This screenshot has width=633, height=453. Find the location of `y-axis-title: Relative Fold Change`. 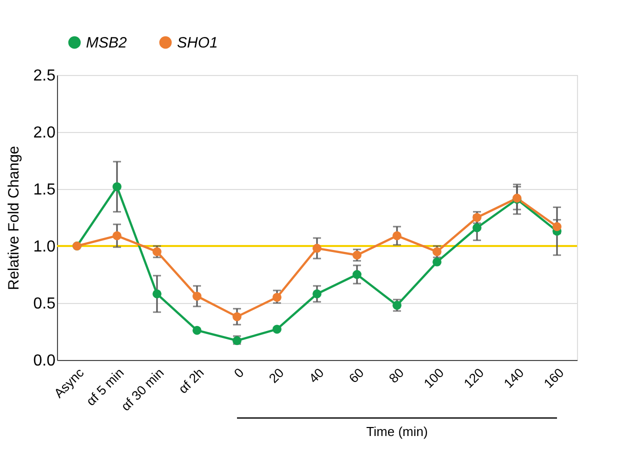

y-axis-title: Relative Fold Change is located at coordinates (13, 218).